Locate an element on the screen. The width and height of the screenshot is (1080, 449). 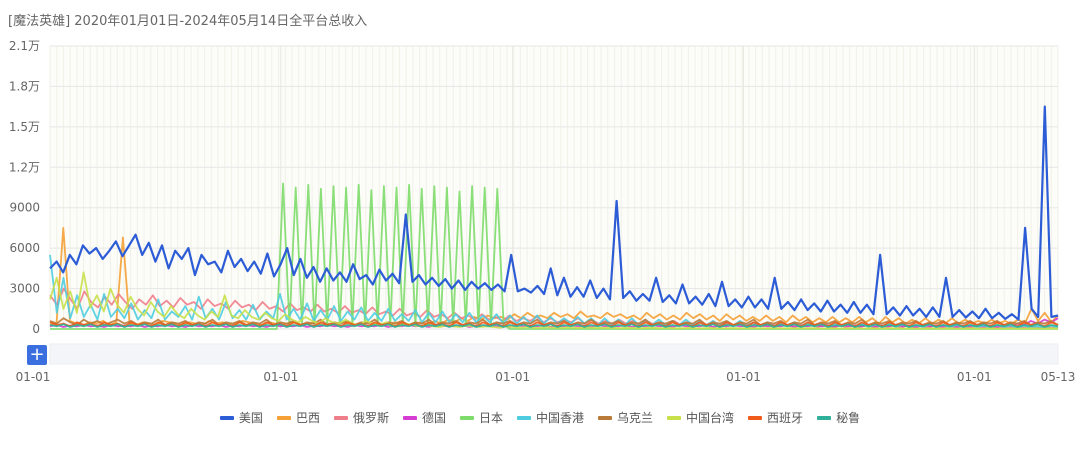
legend-item: 德国 is located at coordinates (424, 417).